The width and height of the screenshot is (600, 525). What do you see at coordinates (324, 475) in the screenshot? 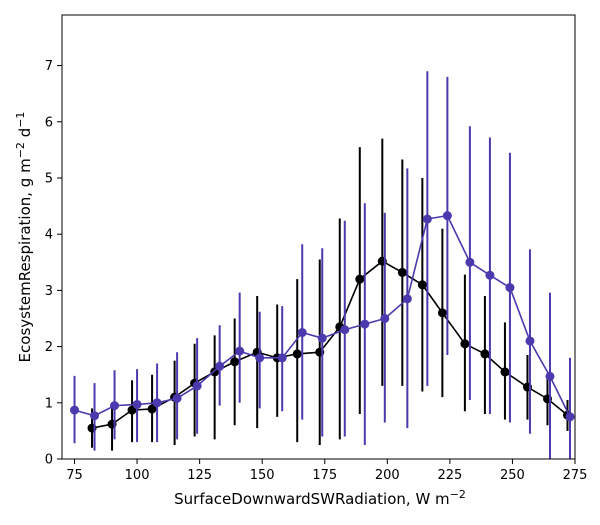
I see `x-tick-label: 175` at bounding box center [324, 475].